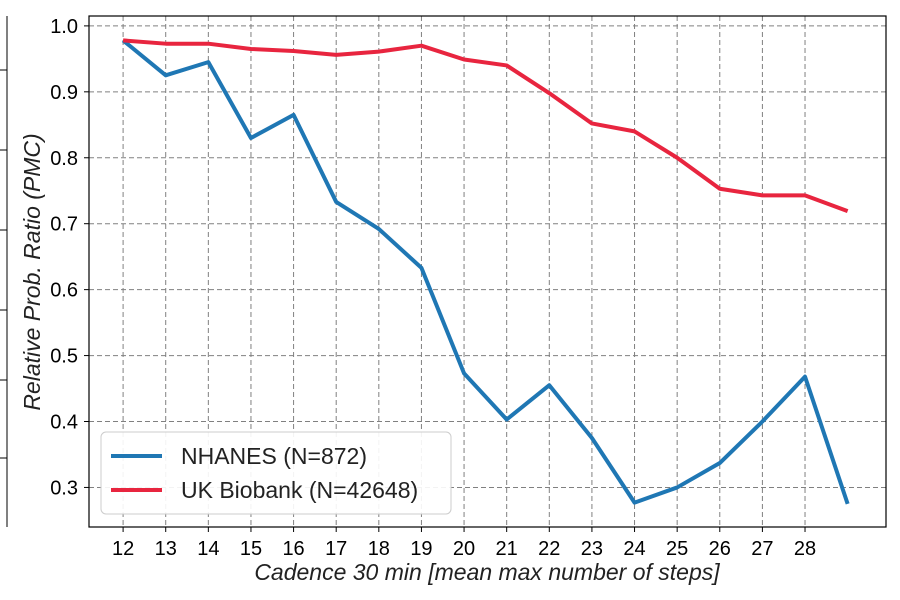 The width and height of the screenshot is (900, 600). What do you see at coordinates (64, 93) in the screenshot?
I see `y-tick-label: 0.9` at bounding box center [64, 93].